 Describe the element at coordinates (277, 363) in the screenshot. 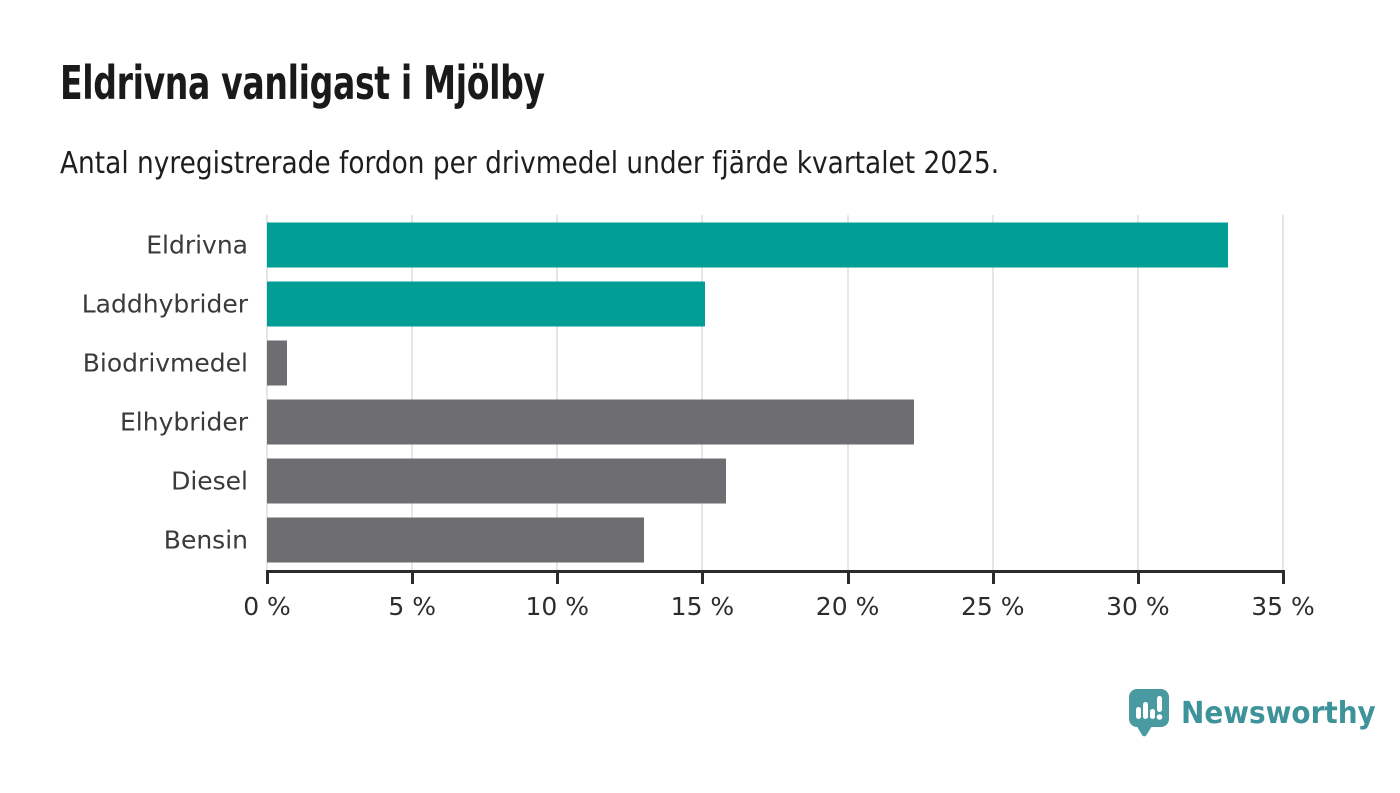

I see `bar-biodrivmedel` at that location.